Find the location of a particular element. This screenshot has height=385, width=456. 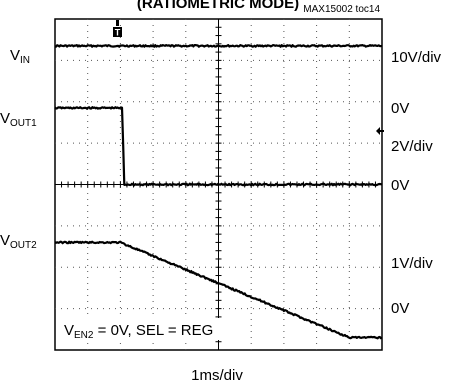

annotation: VEN2 = 0V, SEL = REG is located at coordinates (138, 331).